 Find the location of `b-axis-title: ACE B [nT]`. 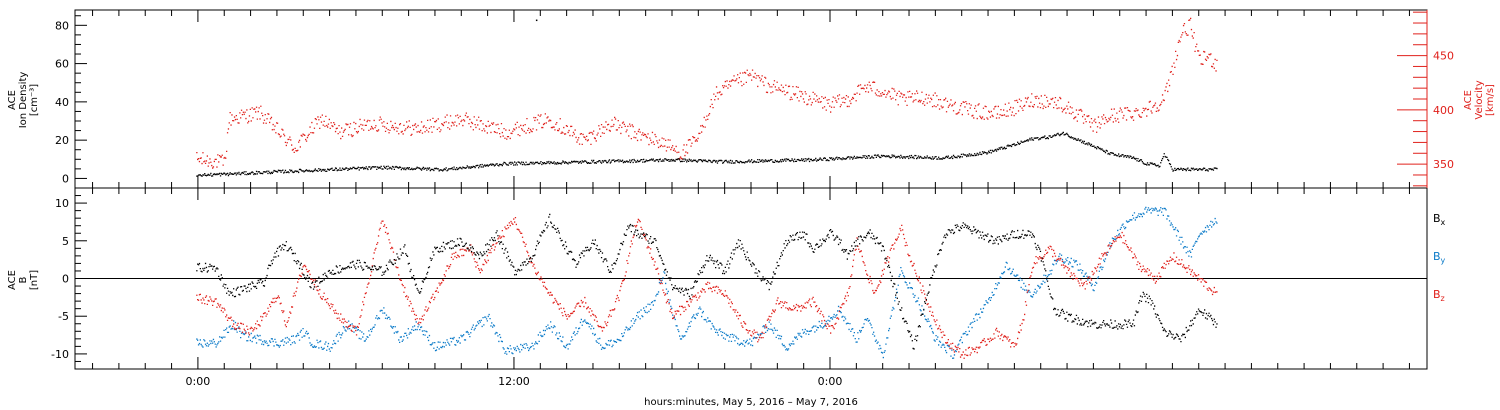

b-axis-title: ACE B [nT] is located at coordinates (23, 280).